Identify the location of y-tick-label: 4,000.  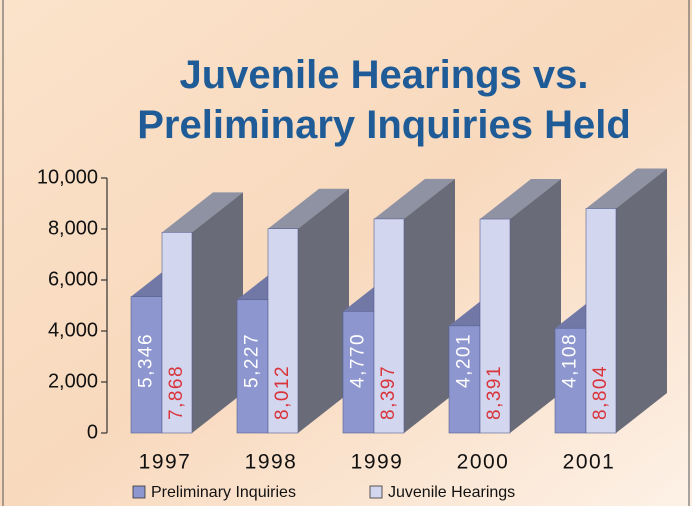
(73, 330).